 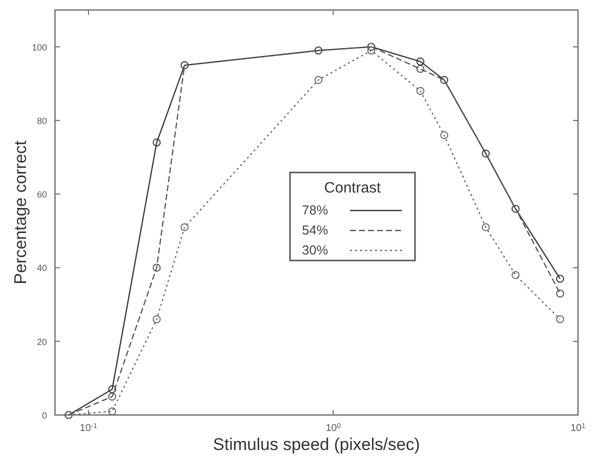 What do you see at coordinates (315, 230) in the screenshot?
I see `legend-label: 54%` at bounding box center [315, 230].